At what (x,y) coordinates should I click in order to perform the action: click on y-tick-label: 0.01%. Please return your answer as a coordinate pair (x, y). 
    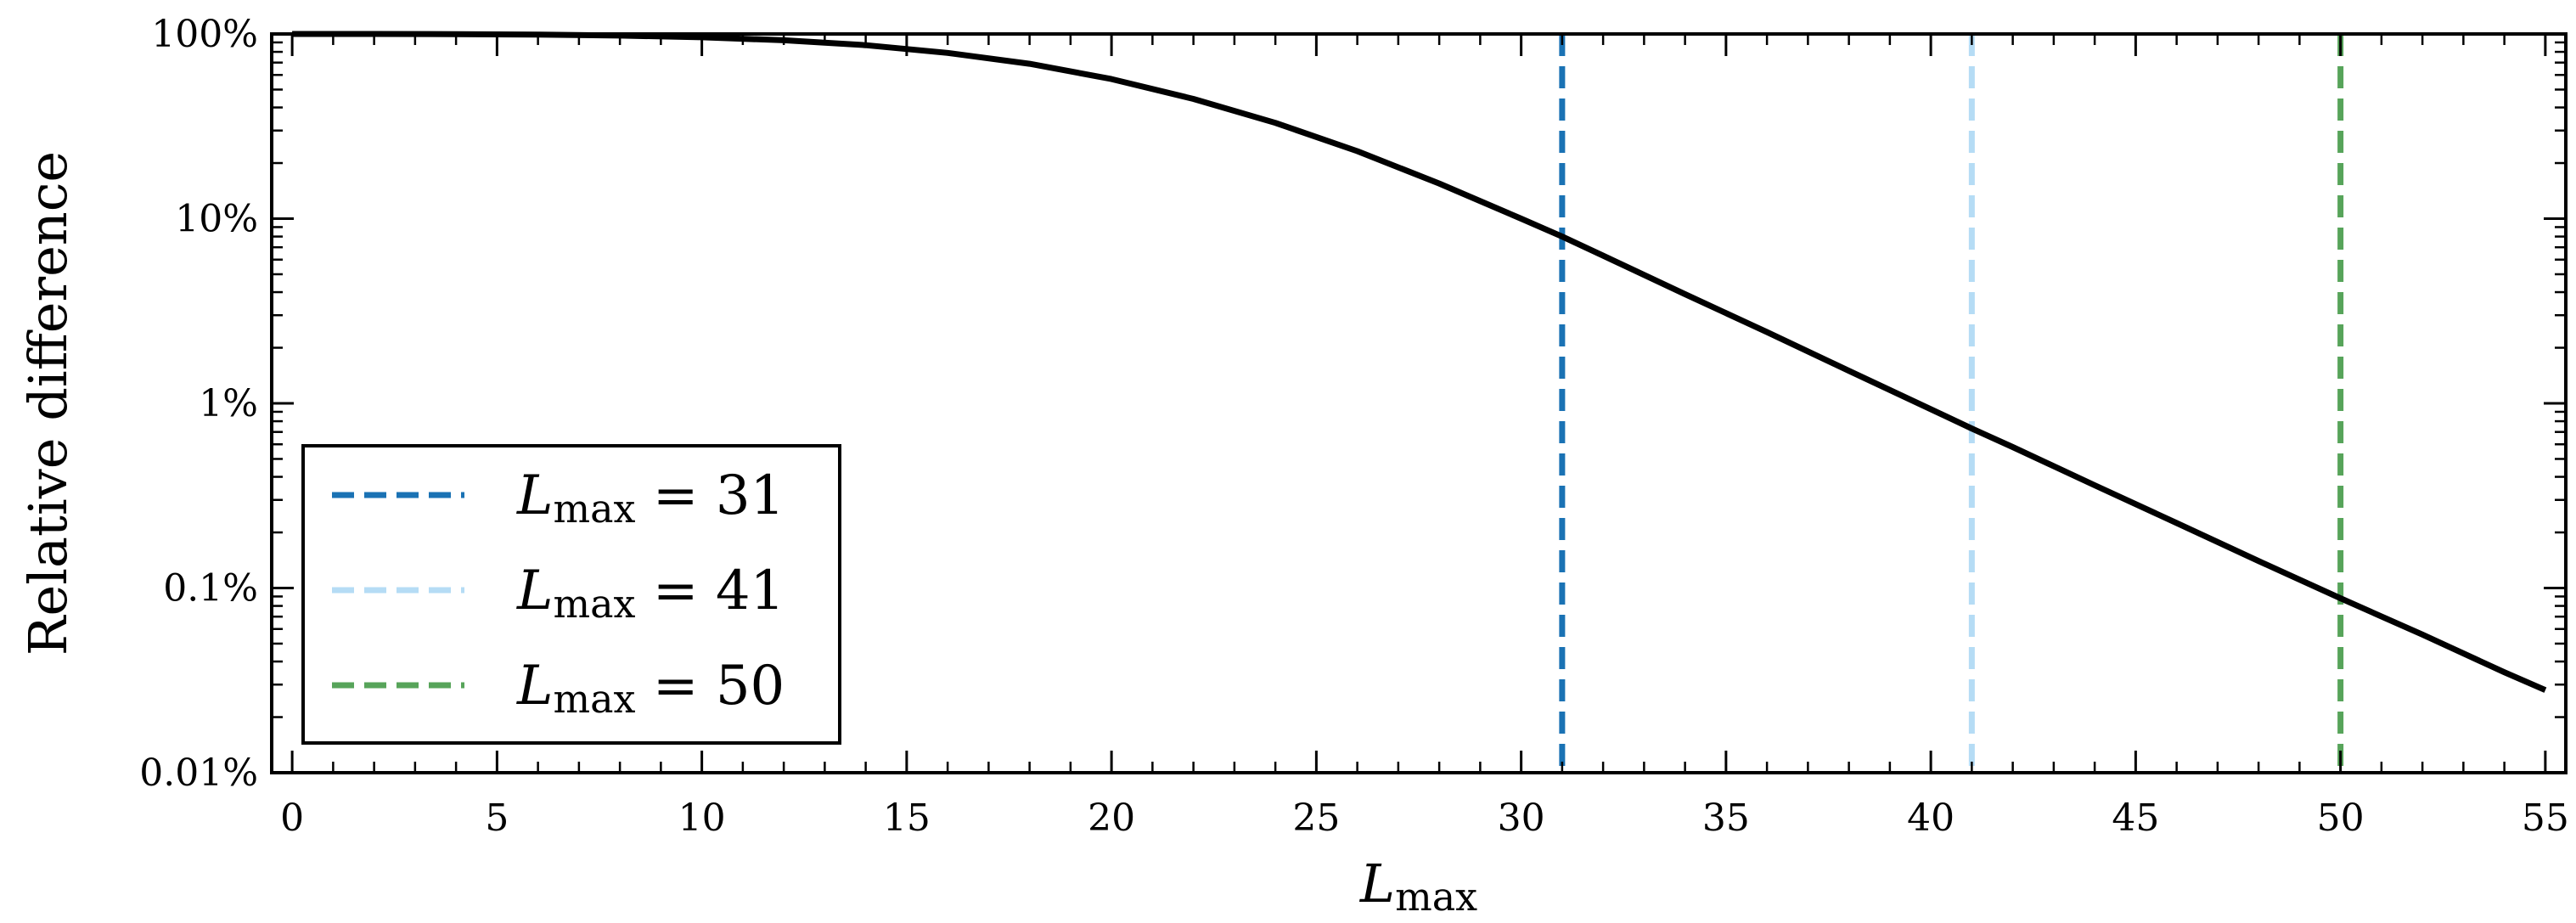
    Looking at the image, I should click on (198, 773).